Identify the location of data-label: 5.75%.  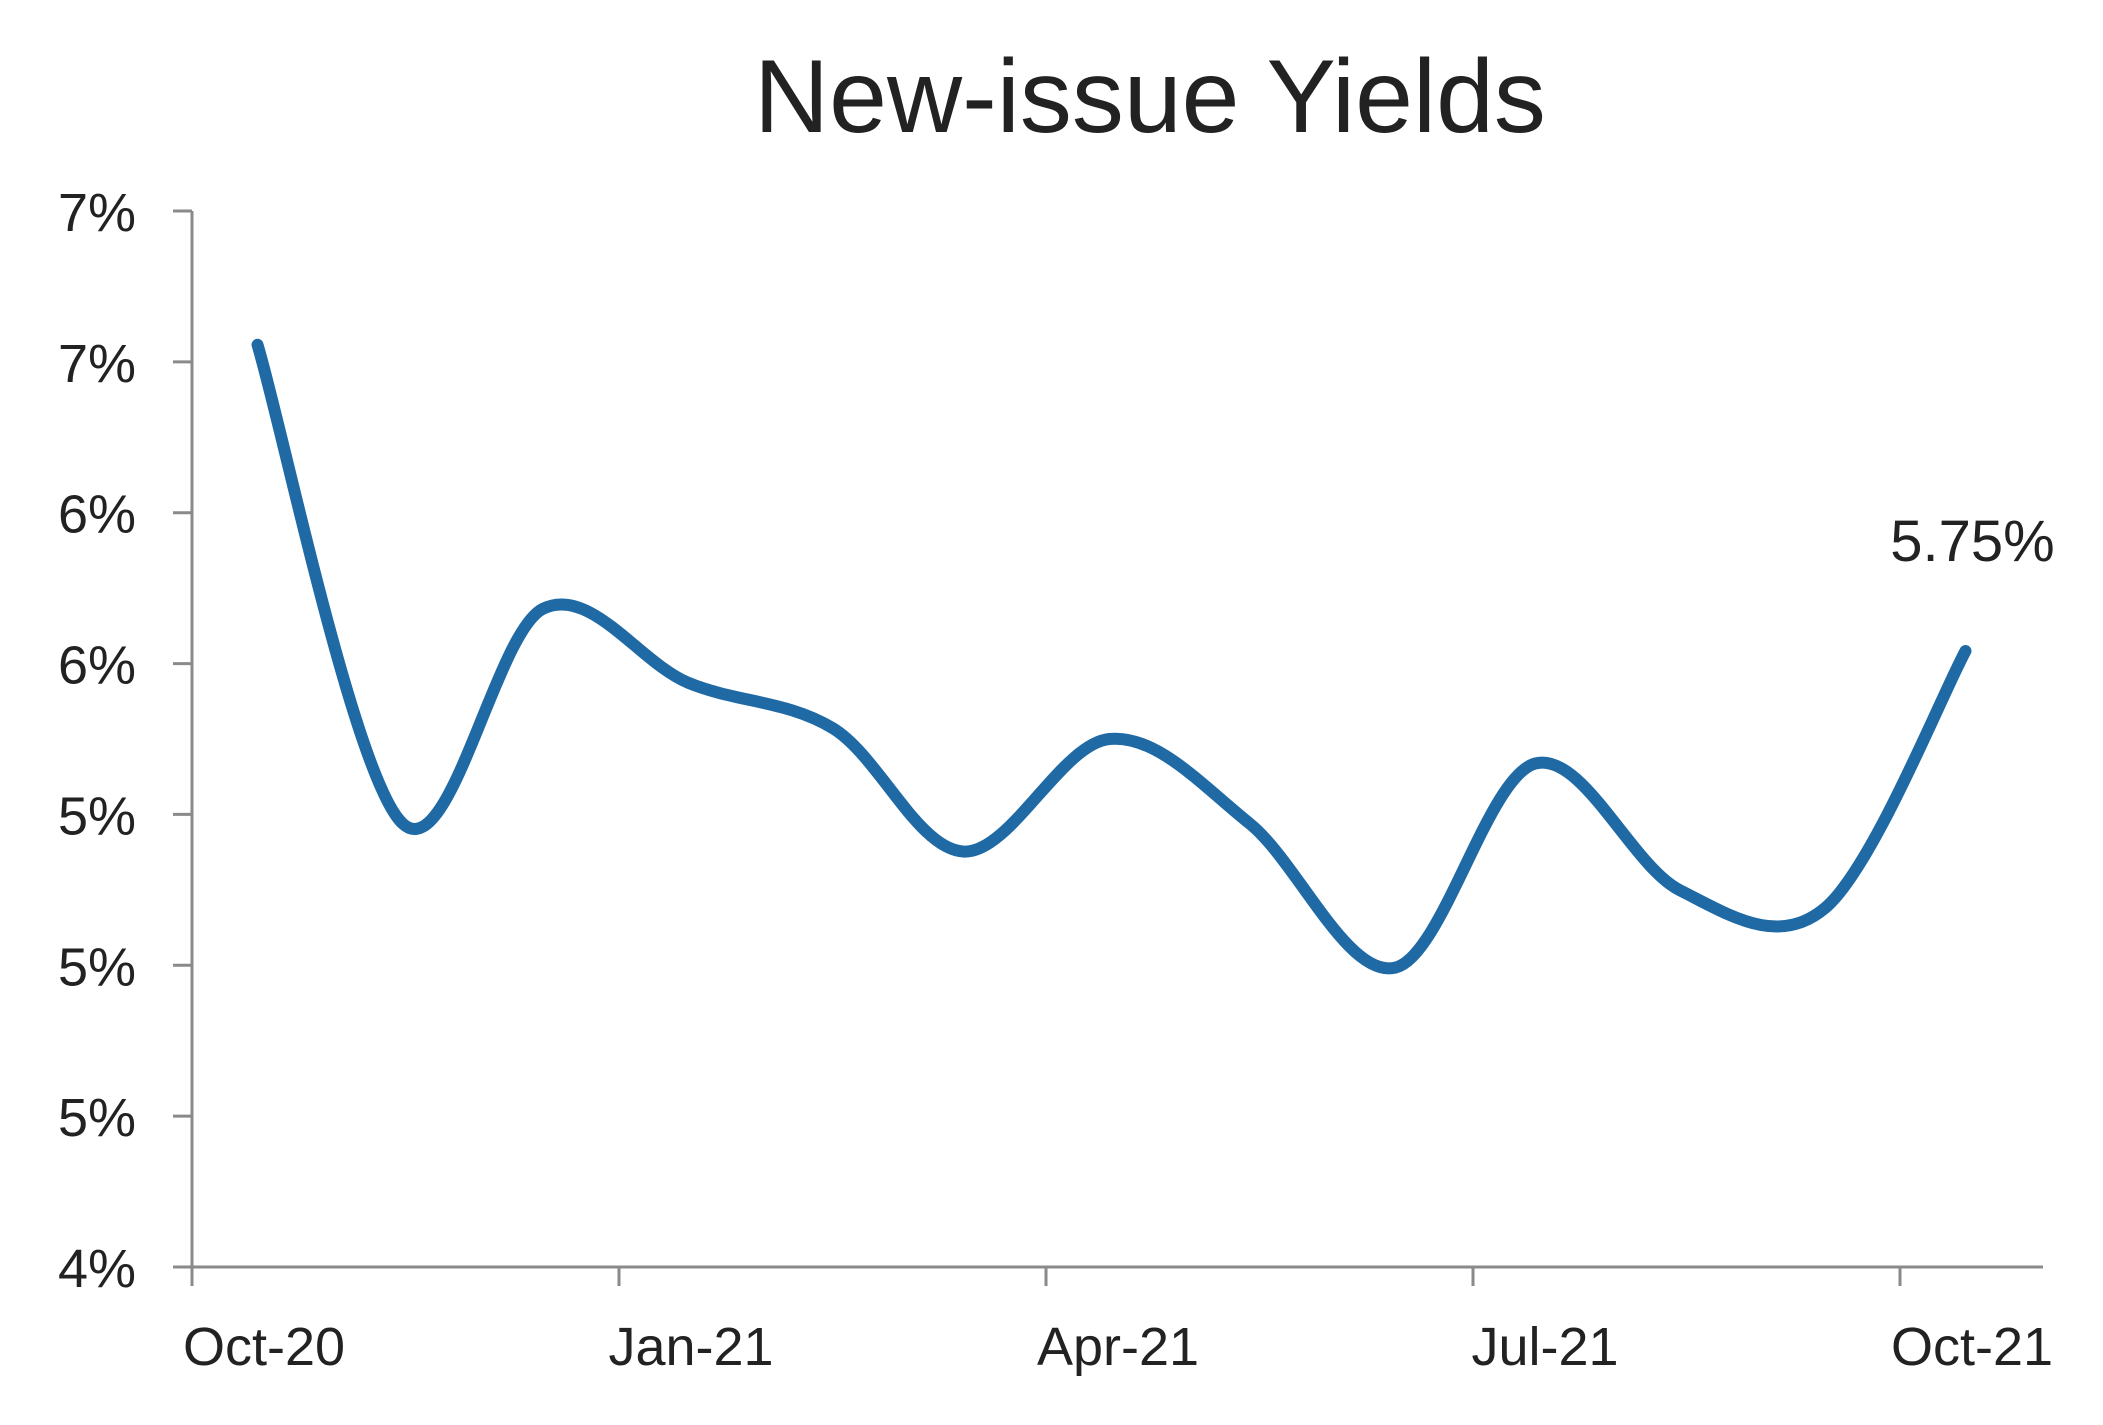
(1972, 541).